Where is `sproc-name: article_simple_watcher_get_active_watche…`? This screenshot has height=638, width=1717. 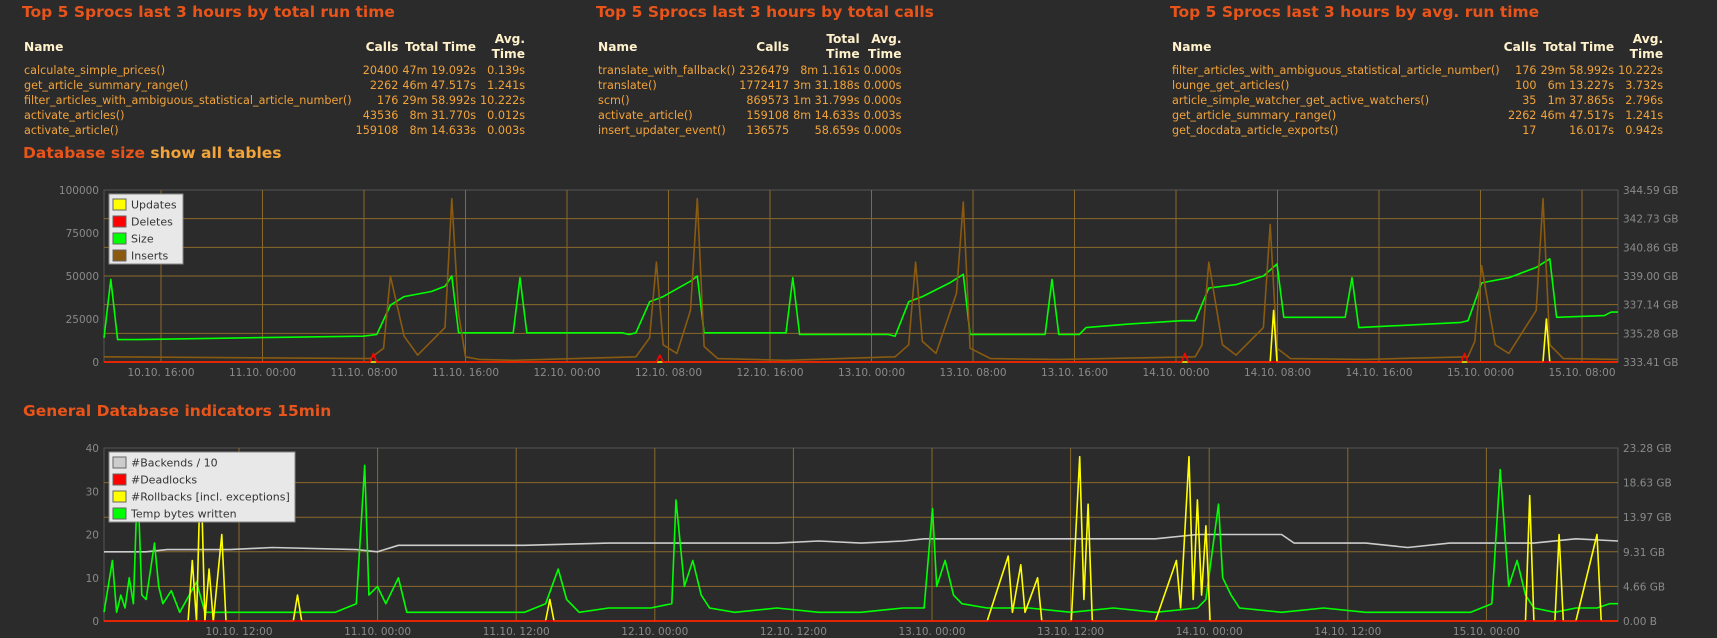
sproc-name: article_simple_watcher_get_active_watche… is located at coordinates (1301, 100).